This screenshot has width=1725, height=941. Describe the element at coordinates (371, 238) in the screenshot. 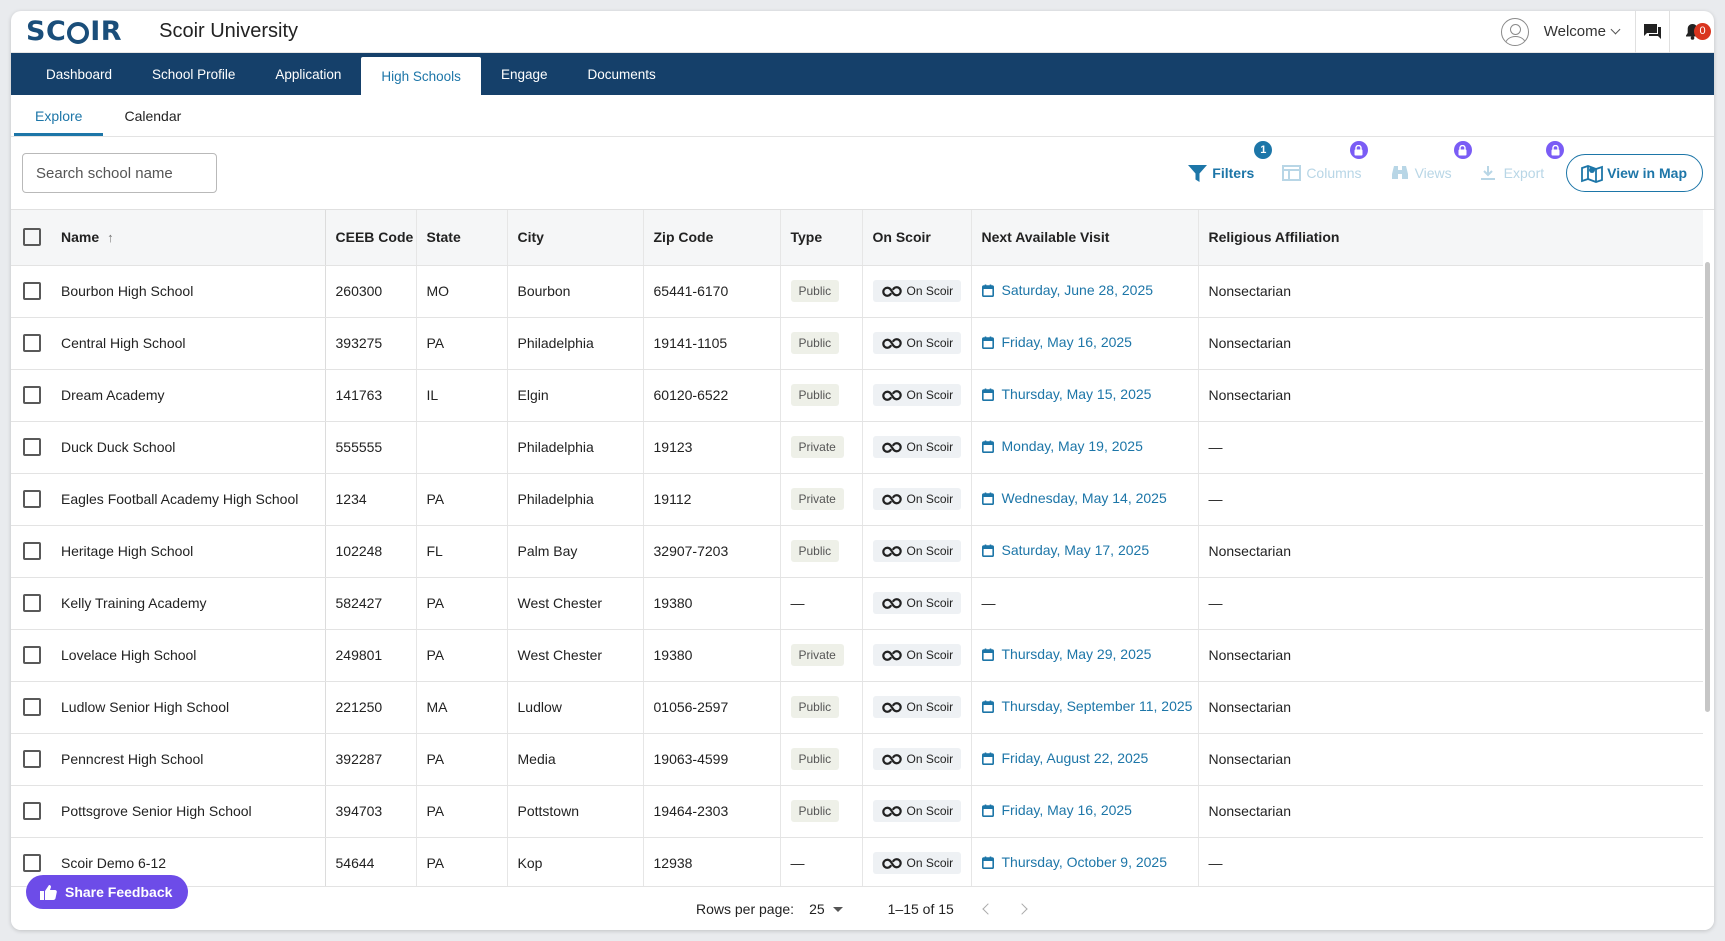

I see `header-ceeb: CEEB Code` at that location.